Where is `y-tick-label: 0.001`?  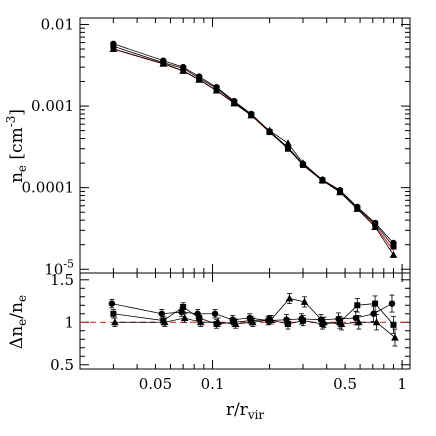
y-tick-label: 0.001 is located at coordinates (52, 106).